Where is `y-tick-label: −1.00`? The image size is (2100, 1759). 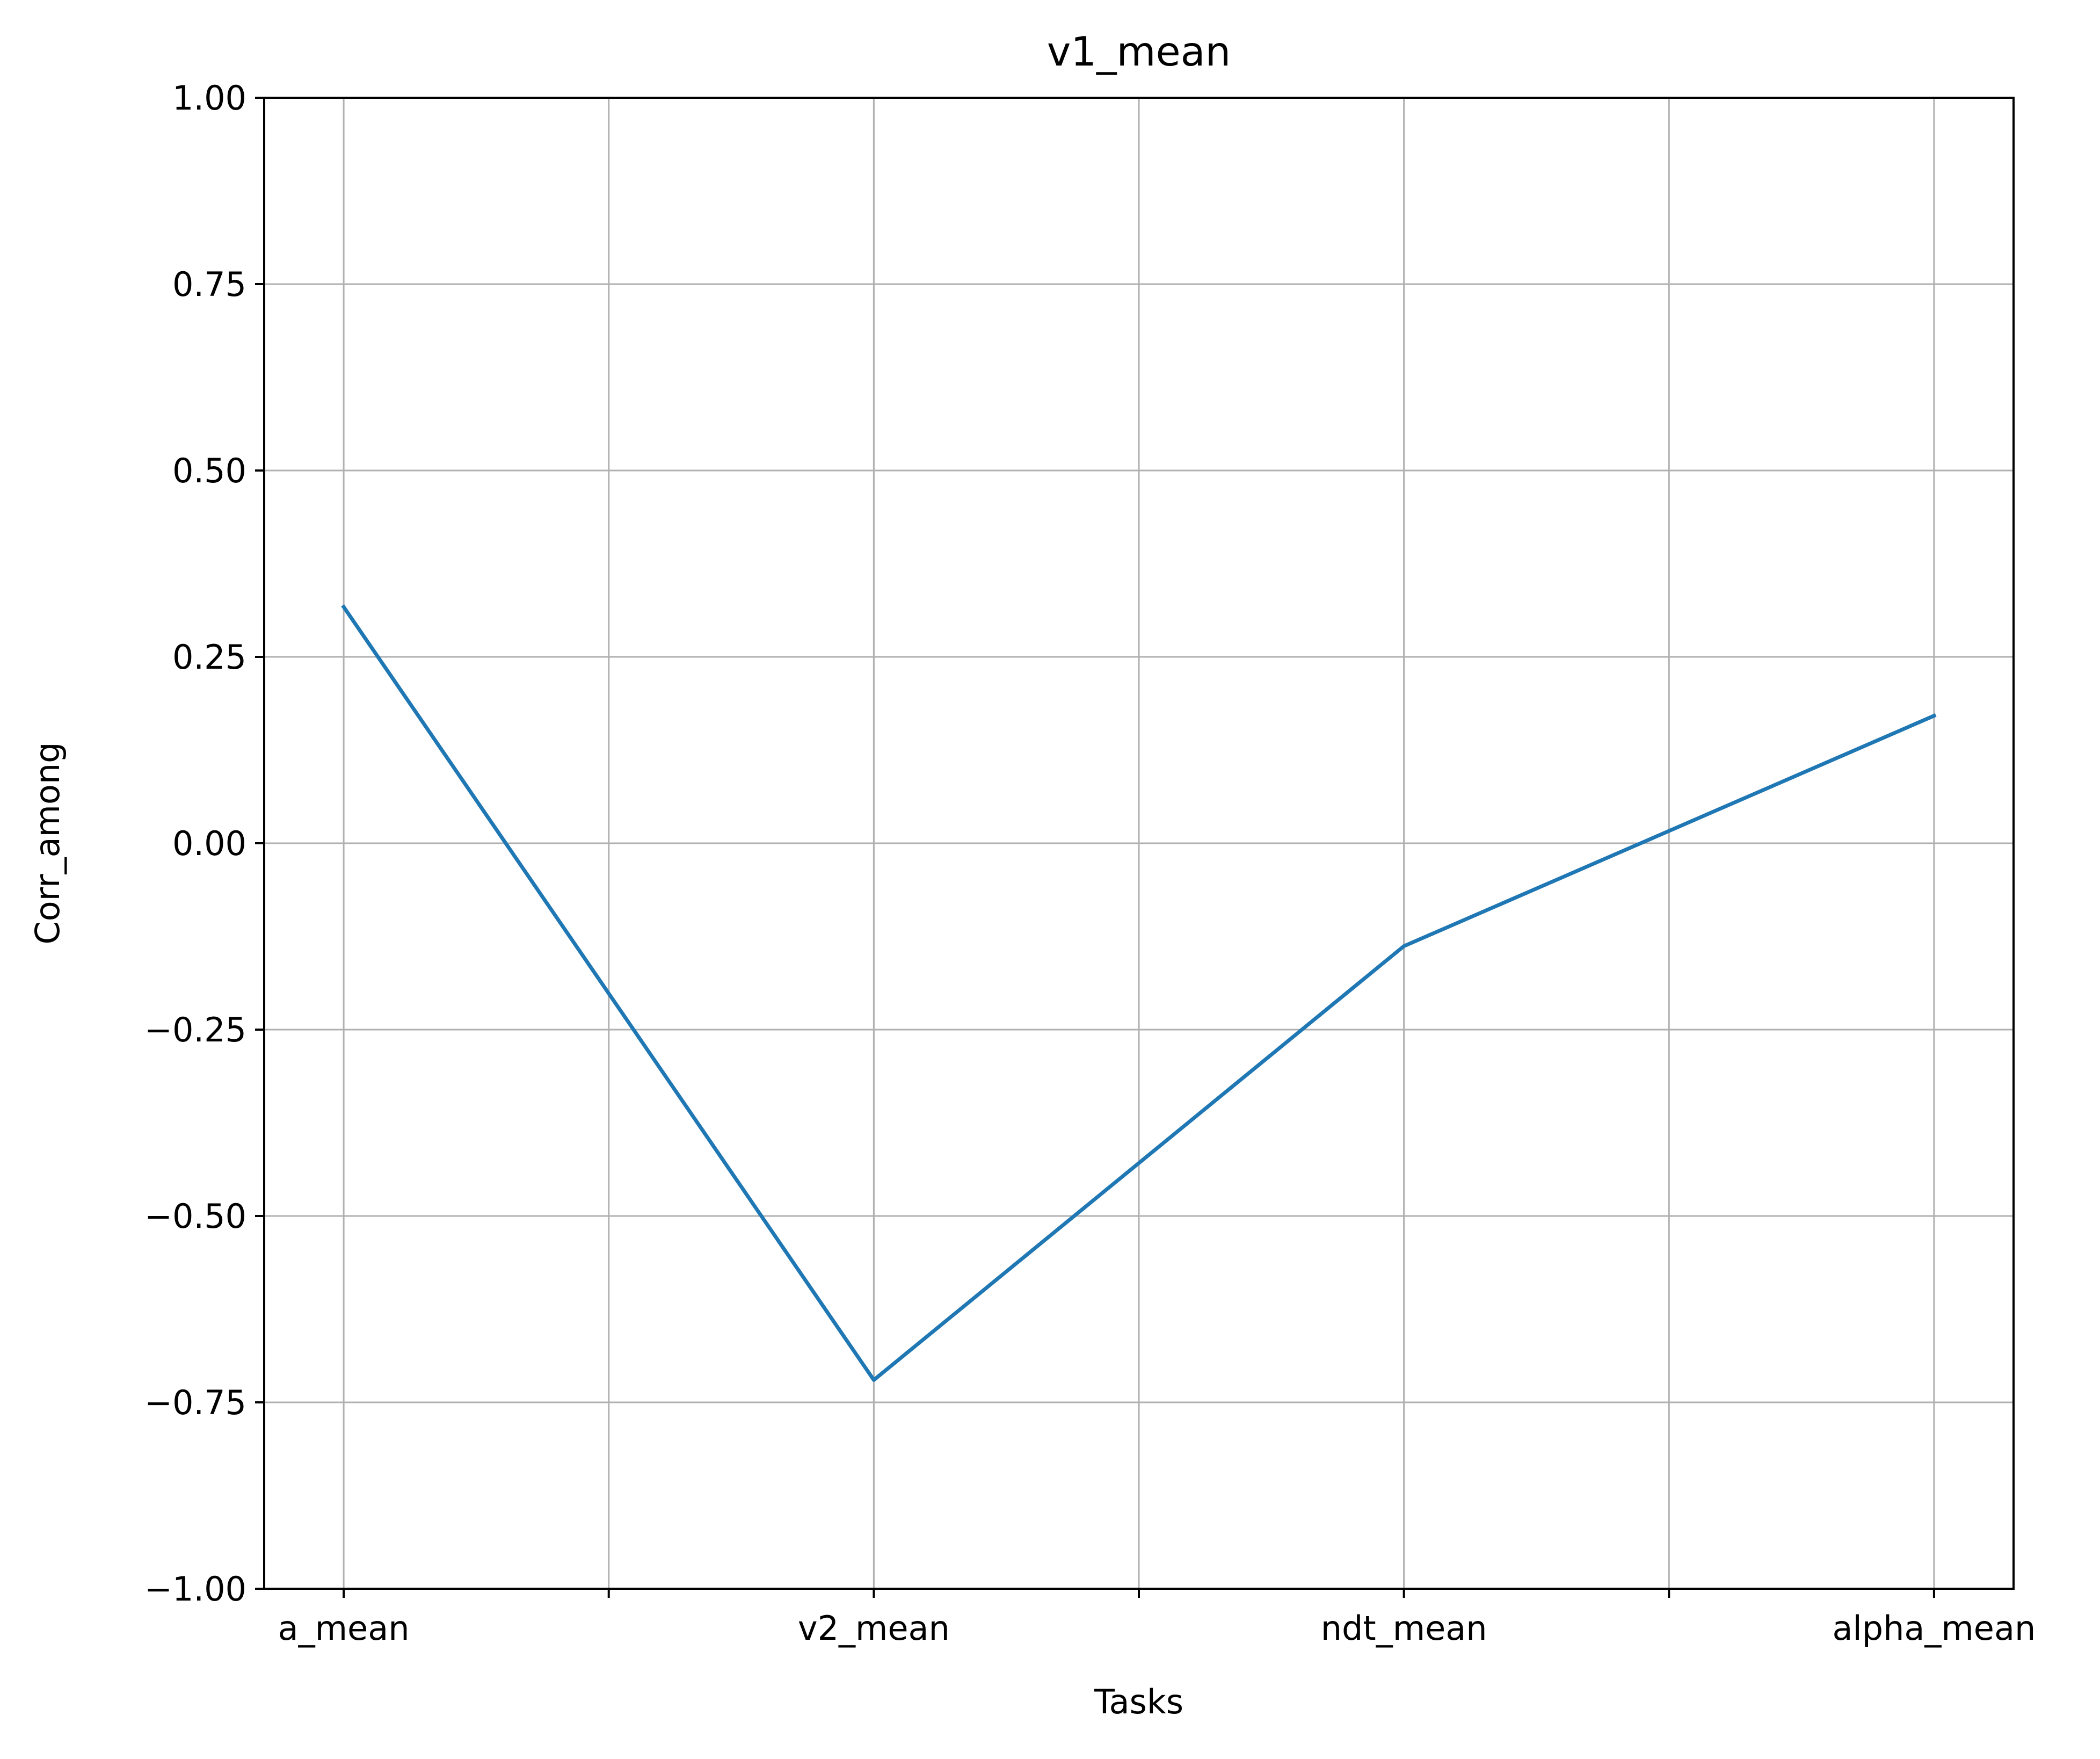 y-tick-label: −1.00 is located at coordinates (195, 1589).